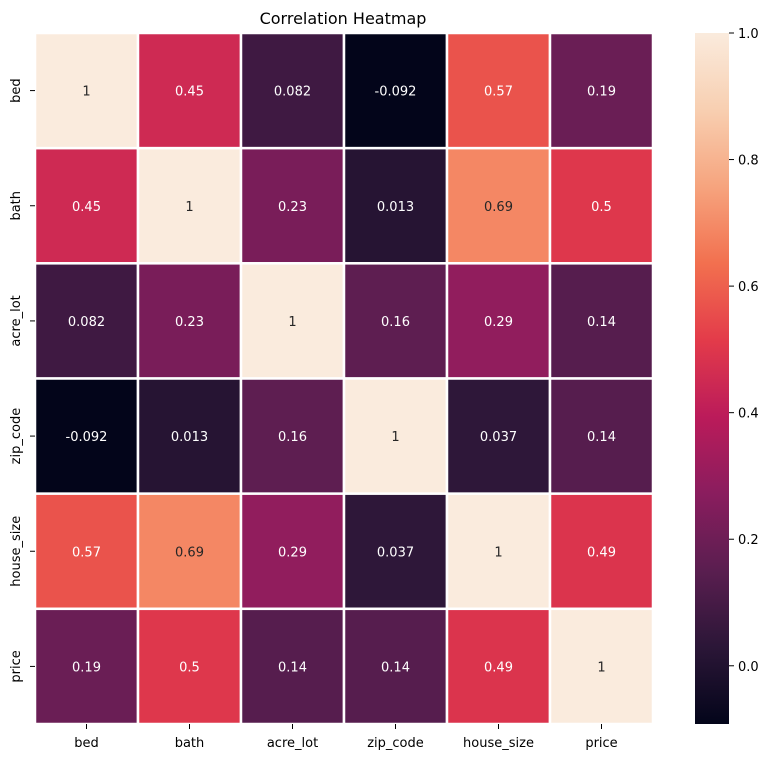 The height and width of the screenshot is (763, 768). I want to click on y-tick-label-bath: bath, so click(16, 206).